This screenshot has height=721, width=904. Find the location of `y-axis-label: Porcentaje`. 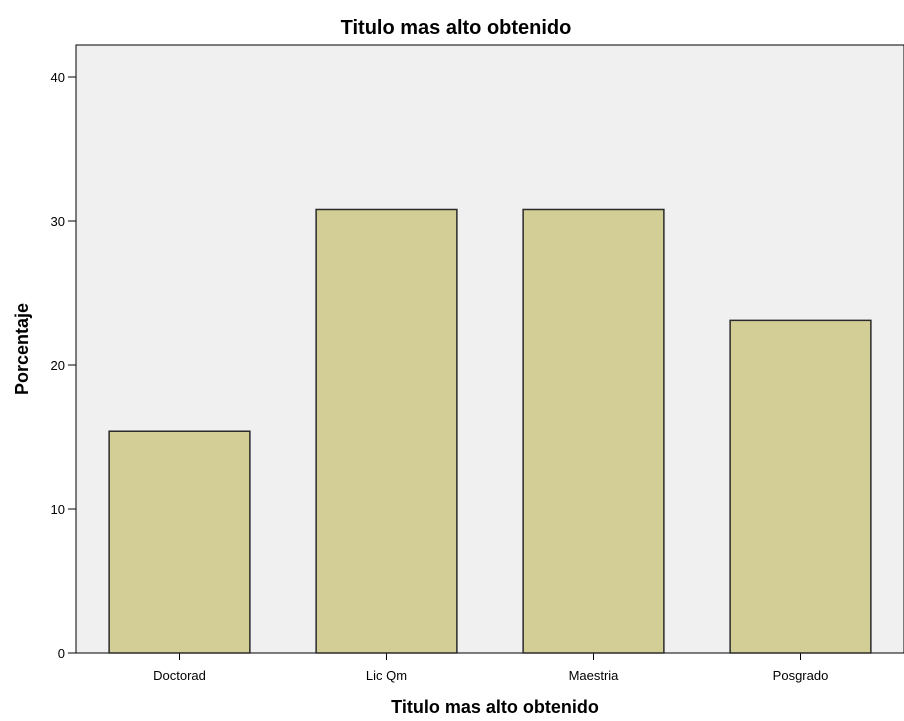

y-axis-label: Porcentaje is located at coordinates (22, 349).